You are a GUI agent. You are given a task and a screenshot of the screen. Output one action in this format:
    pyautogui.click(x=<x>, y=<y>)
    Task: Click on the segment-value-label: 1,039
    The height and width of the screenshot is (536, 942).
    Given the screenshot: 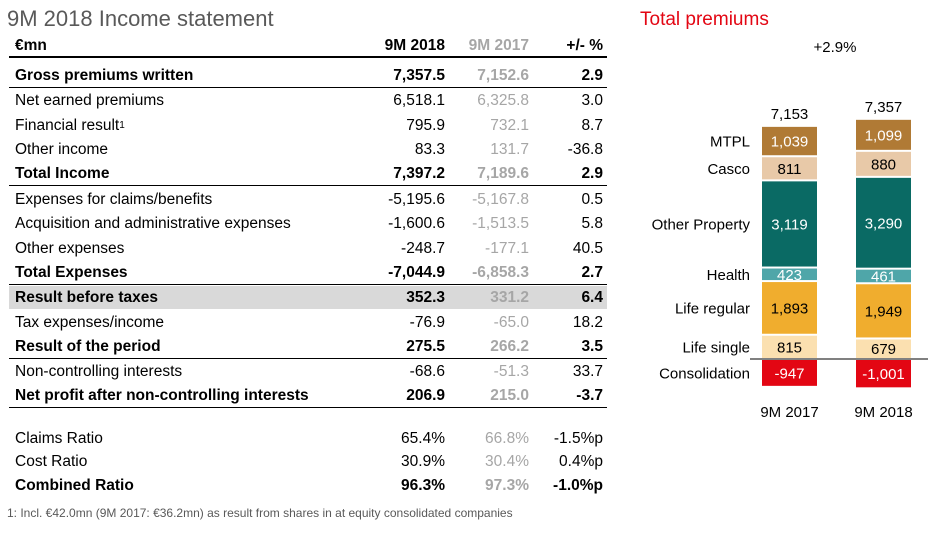 What is the action you would take?
    pyautogui.click(x=790, y=142)
    